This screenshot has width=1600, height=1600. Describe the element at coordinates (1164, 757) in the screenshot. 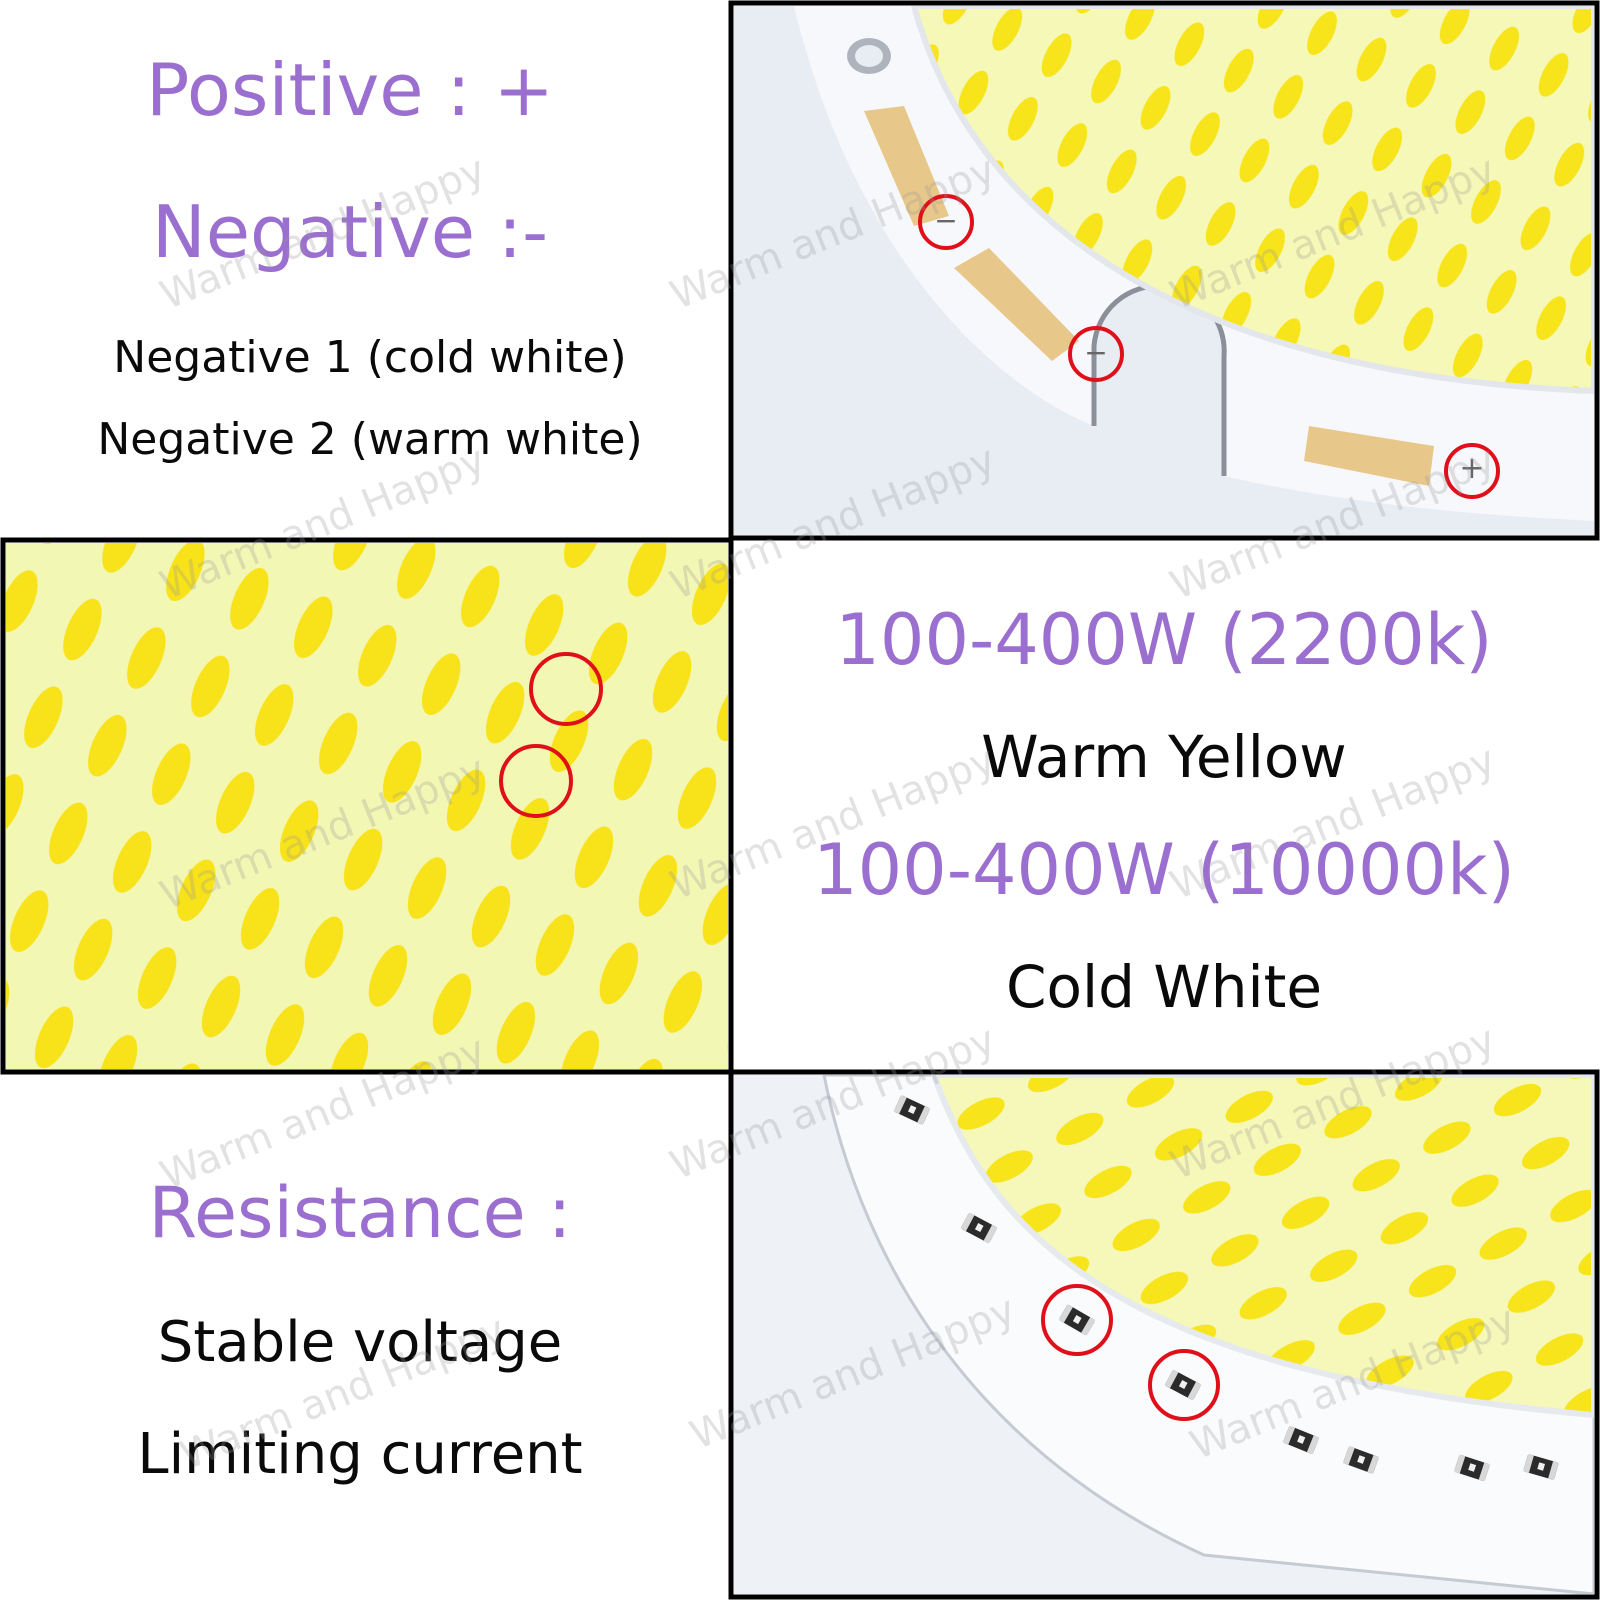

I see `warm-yellow-label: Warm Yellow` at that location.